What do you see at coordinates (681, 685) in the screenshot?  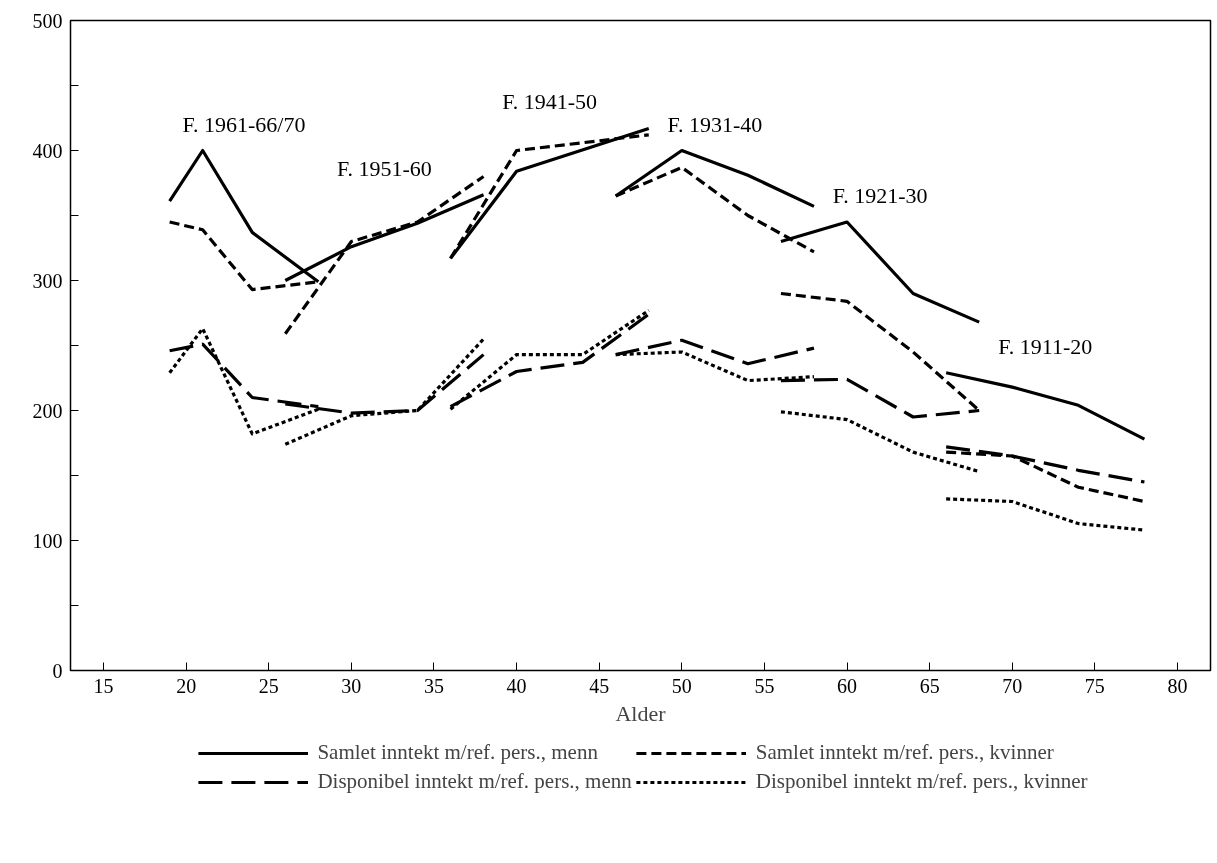 I see `x-tick-label: 50` at bounding box center [681, 685].